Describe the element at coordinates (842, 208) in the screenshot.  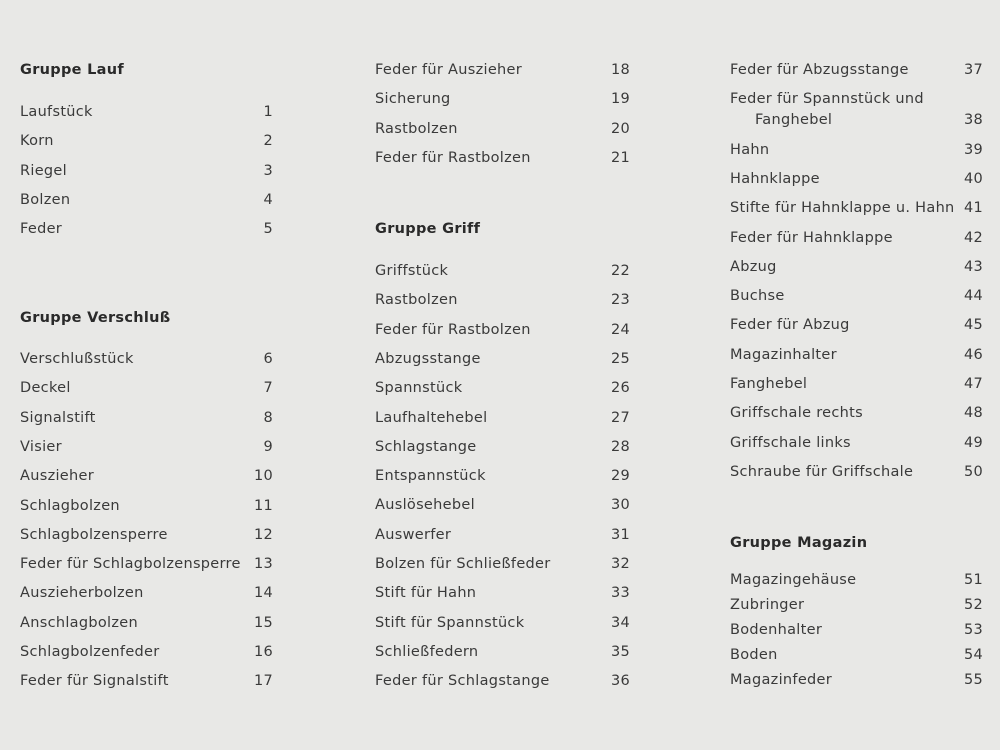
I see `part-name: Stifte für Hahnklappe u. Hahn` at that location.